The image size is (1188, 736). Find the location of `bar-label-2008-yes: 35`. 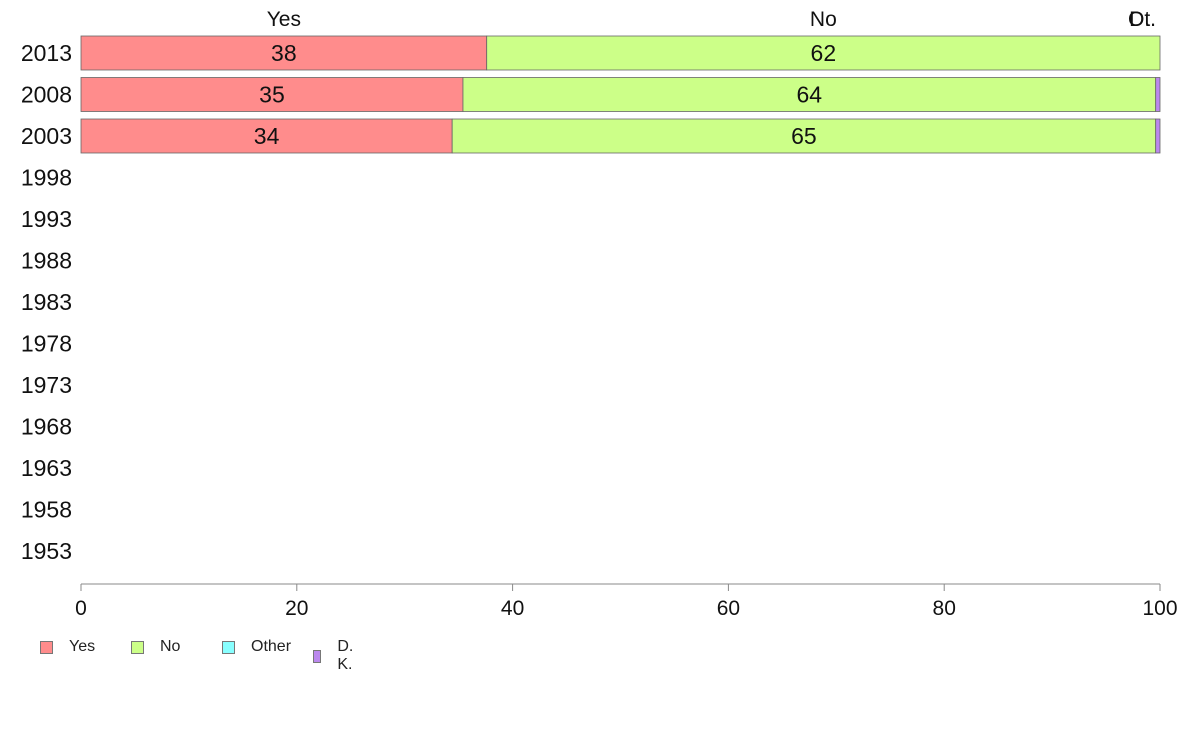

bar-label-2008-yes: 35 is located at coordinates (272, 95).